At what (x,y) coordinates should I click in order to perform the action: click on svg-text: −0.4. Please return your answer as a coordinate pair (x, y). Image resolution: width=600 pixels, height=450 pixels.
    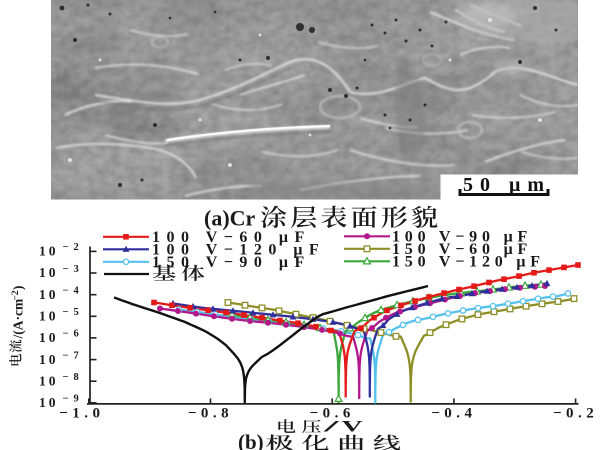
    Looking at the image, I should click on (453, 414).